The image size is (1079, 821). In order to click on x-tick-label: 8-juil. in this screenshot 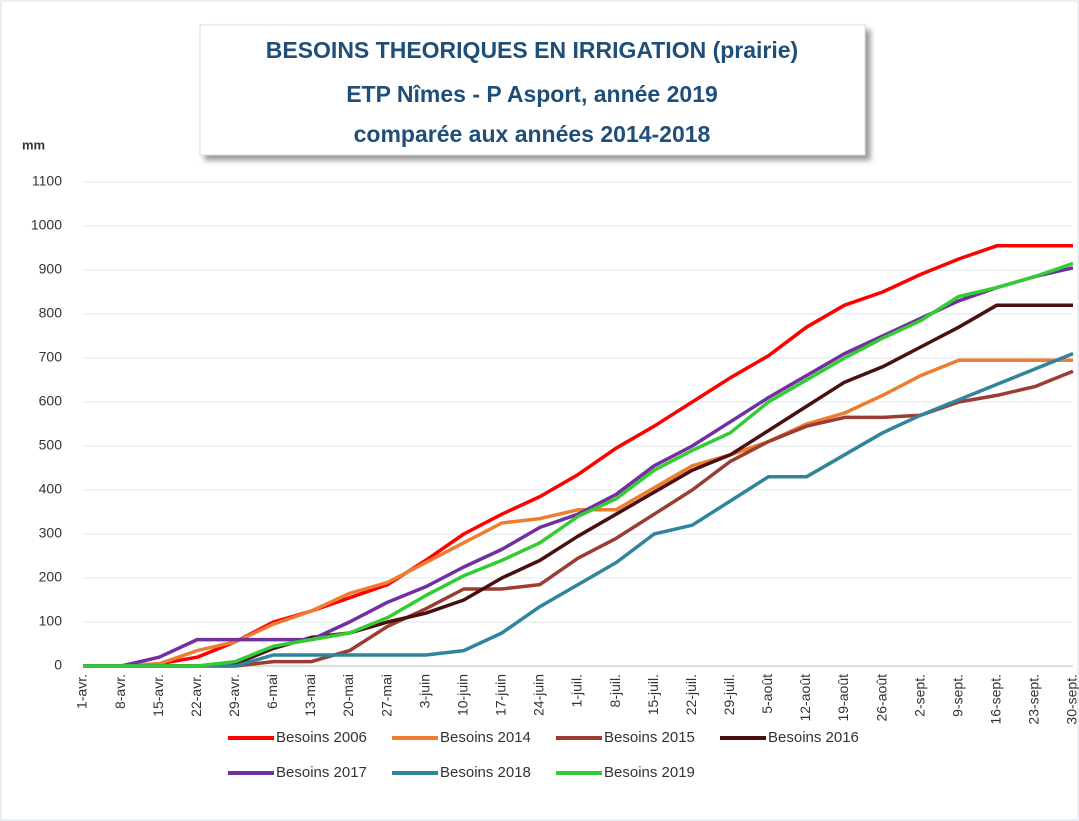, I will do `click(615, 690)`.